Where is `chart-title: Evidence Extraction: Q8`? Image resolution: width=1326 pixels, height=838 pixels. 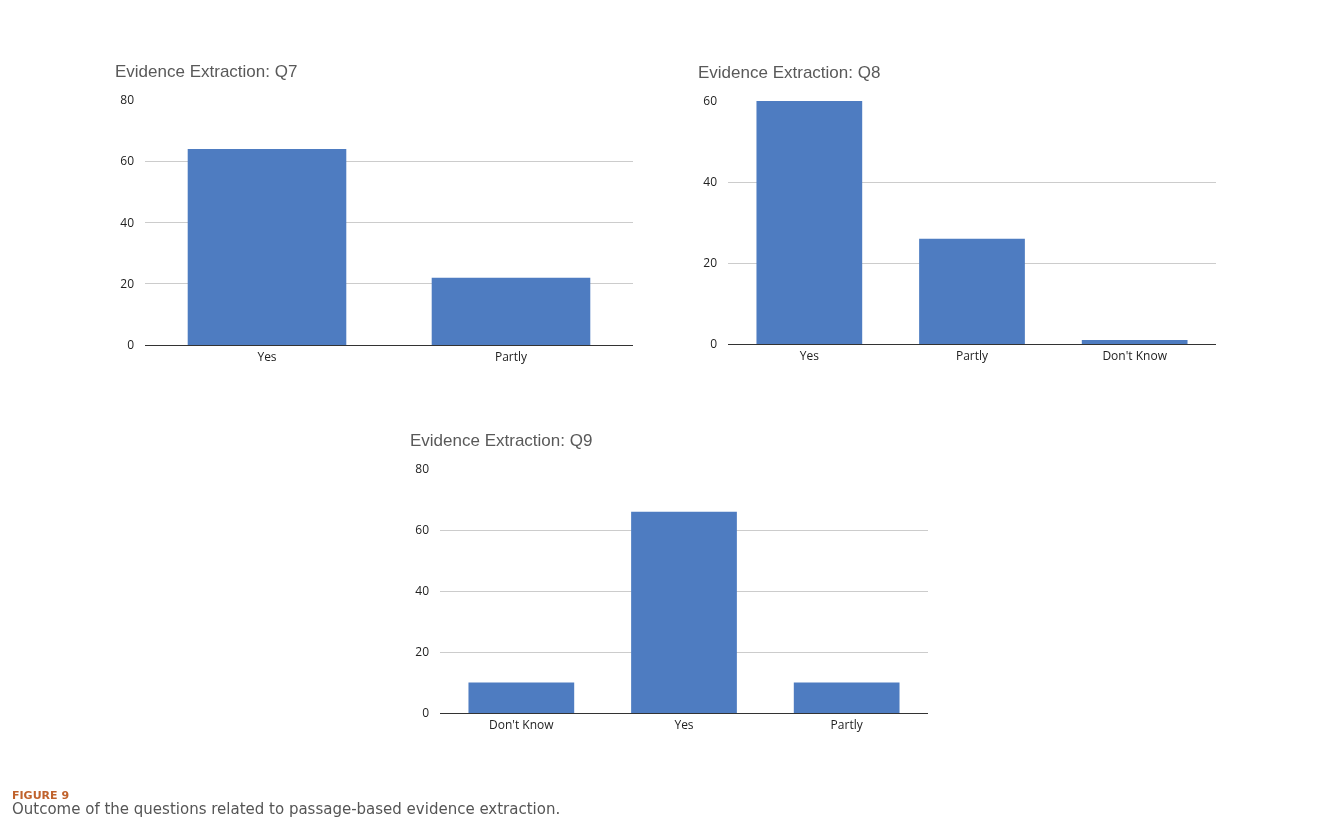 chart-title: Evidence Extraction: Q8 is located at coordinates (789, 72).